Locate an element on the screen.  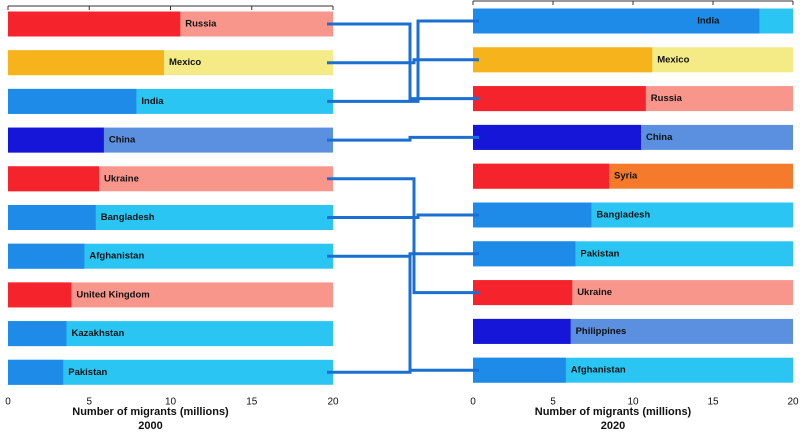
bar-label: Syria is located at coordinates (626, 176).